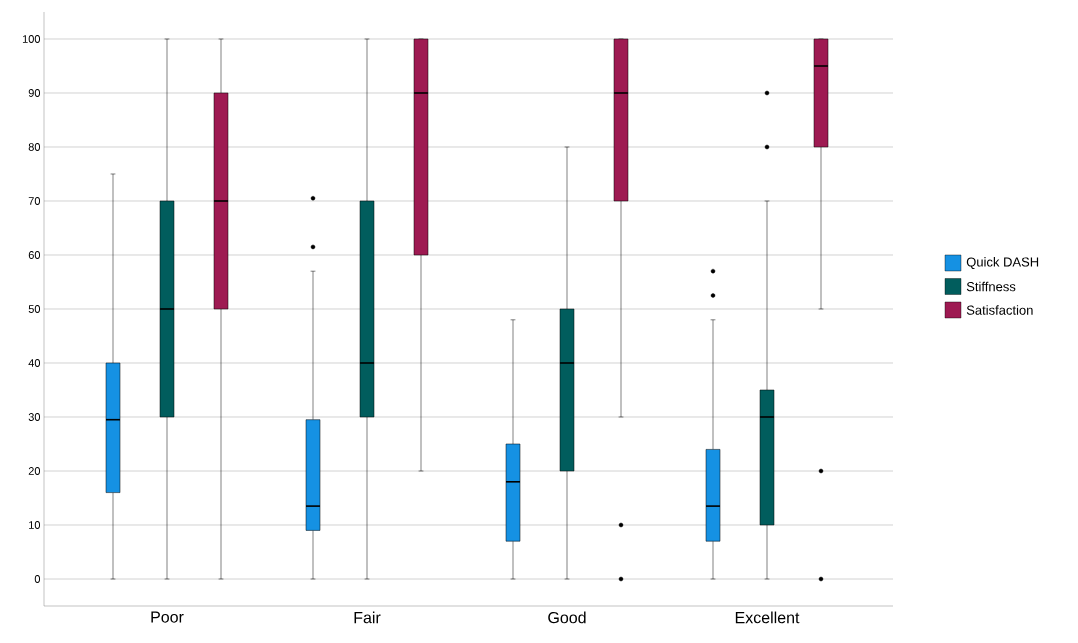  Describe the element at coordinates (35, 525) in the screenshot. I see `y-tick-label: 10` at that location.